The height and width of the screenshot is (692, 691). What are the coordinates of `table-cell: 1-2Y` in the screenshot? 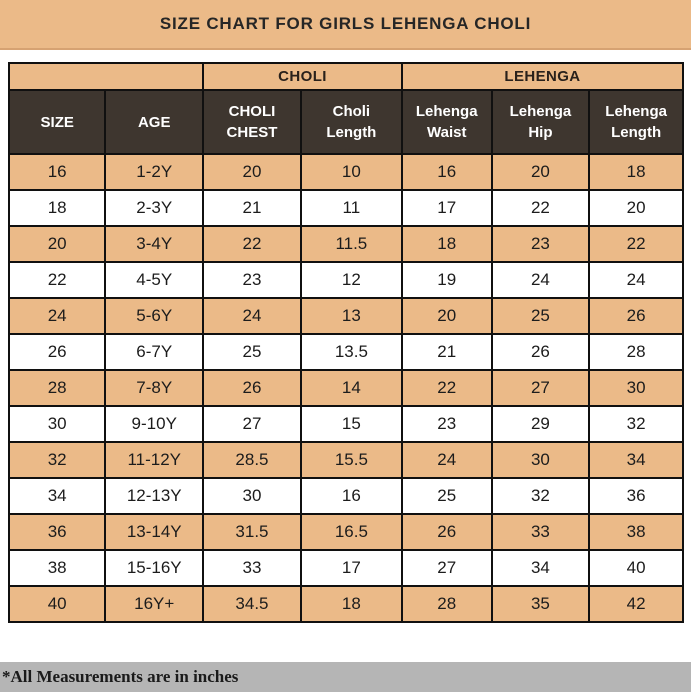 It's located at (154, 172).